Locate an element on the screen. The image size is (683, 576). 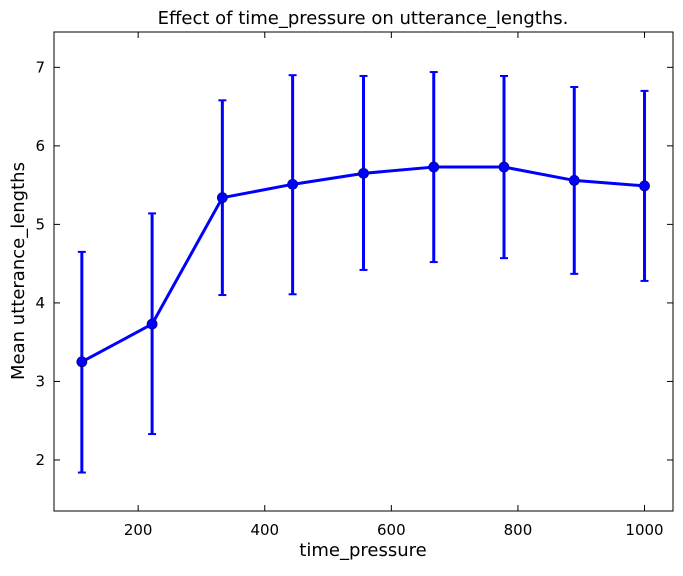
y-tick-label: 7 is located at coordinates (40, 67).